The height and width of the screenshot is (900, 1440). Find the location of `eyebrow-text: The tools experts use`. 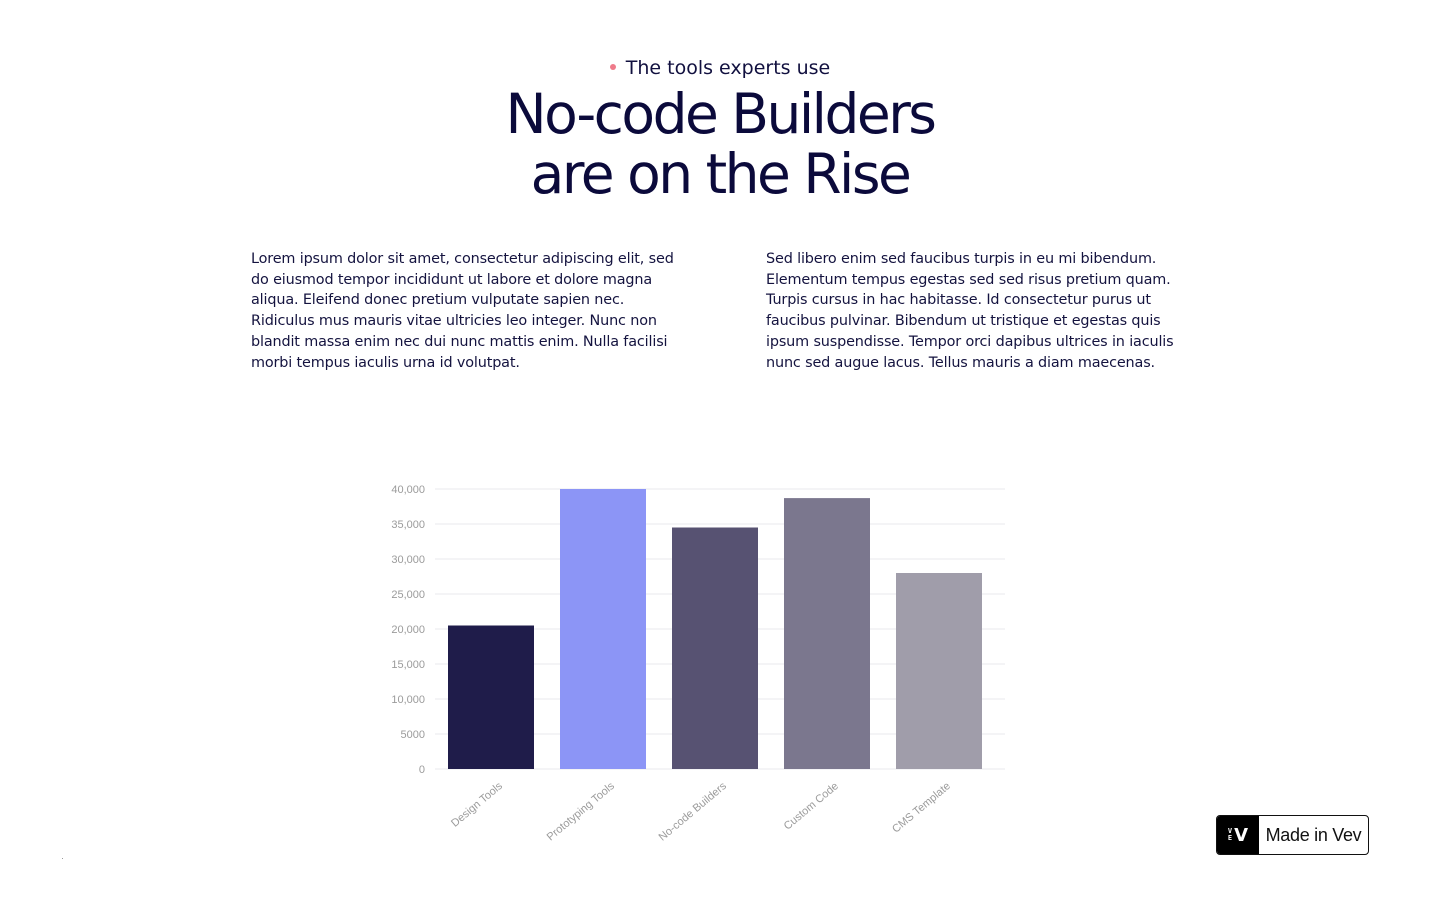

eyebrow-text: The tools experts use is located at coordinates (728, 68).